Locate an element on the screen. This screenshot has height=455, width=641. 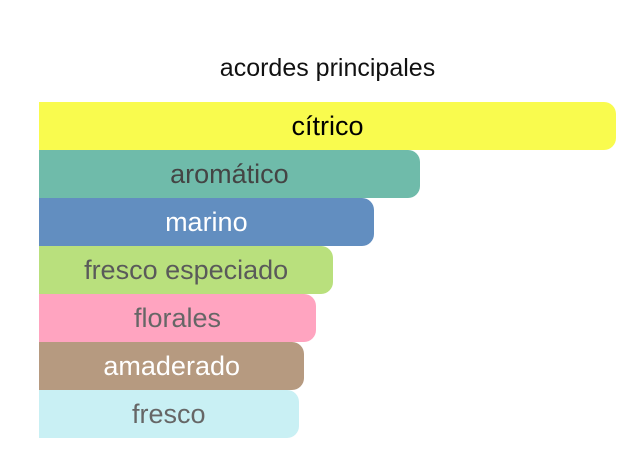
accord-bar: florales is located at coordinates (177, 318).